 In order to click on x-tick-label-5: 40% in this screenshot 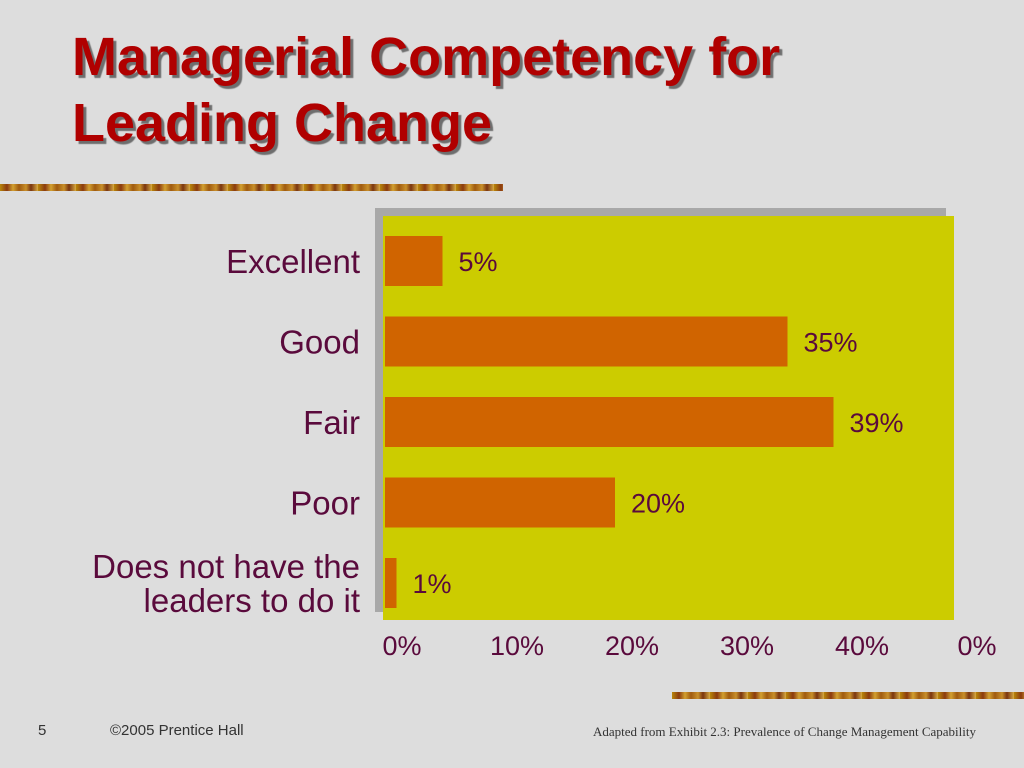, I will do `click(862, 646)`.